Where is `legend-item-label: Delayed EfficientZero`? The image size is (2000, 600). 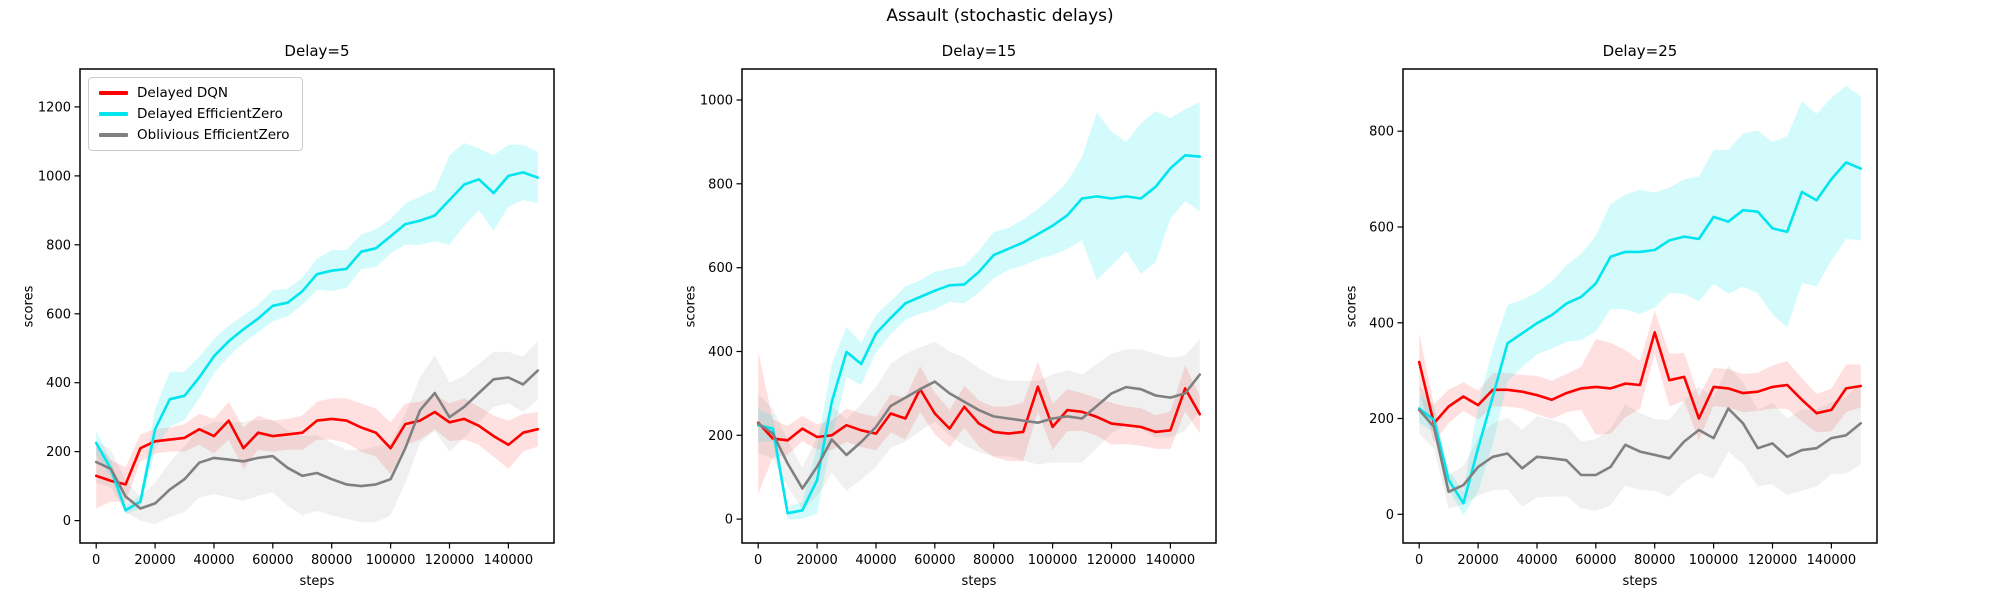 legend-item-label: Delayed EfficientZero is located at coordinates (210, 114).